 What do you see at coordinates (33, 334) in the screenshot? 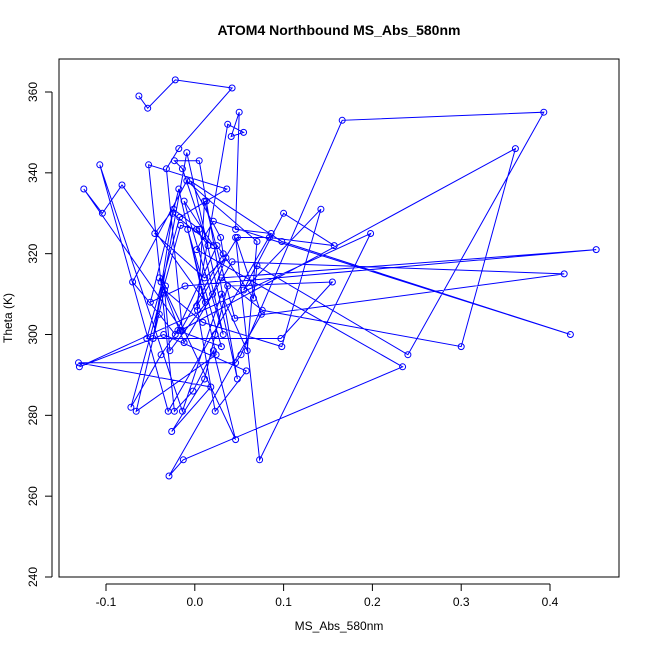
I see `y-tick-label: 300` at bounding box center [33, 334].